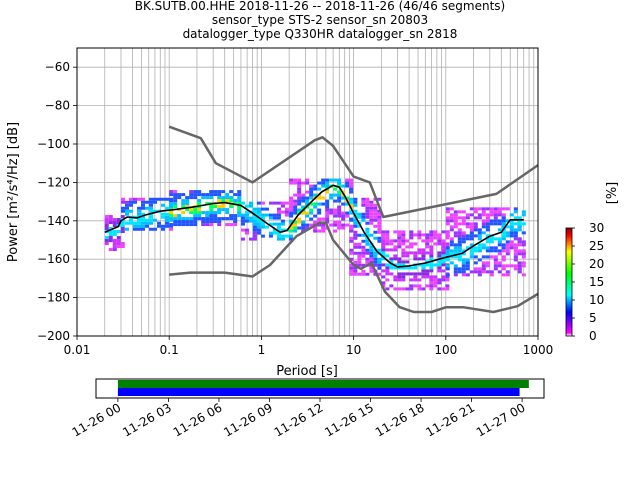 This screenshot has height=480, width=640. What do you see at coordinates (353, 350) in the screenshot?
I see `x-tick-label: 10` at bounding box center [353, 350].